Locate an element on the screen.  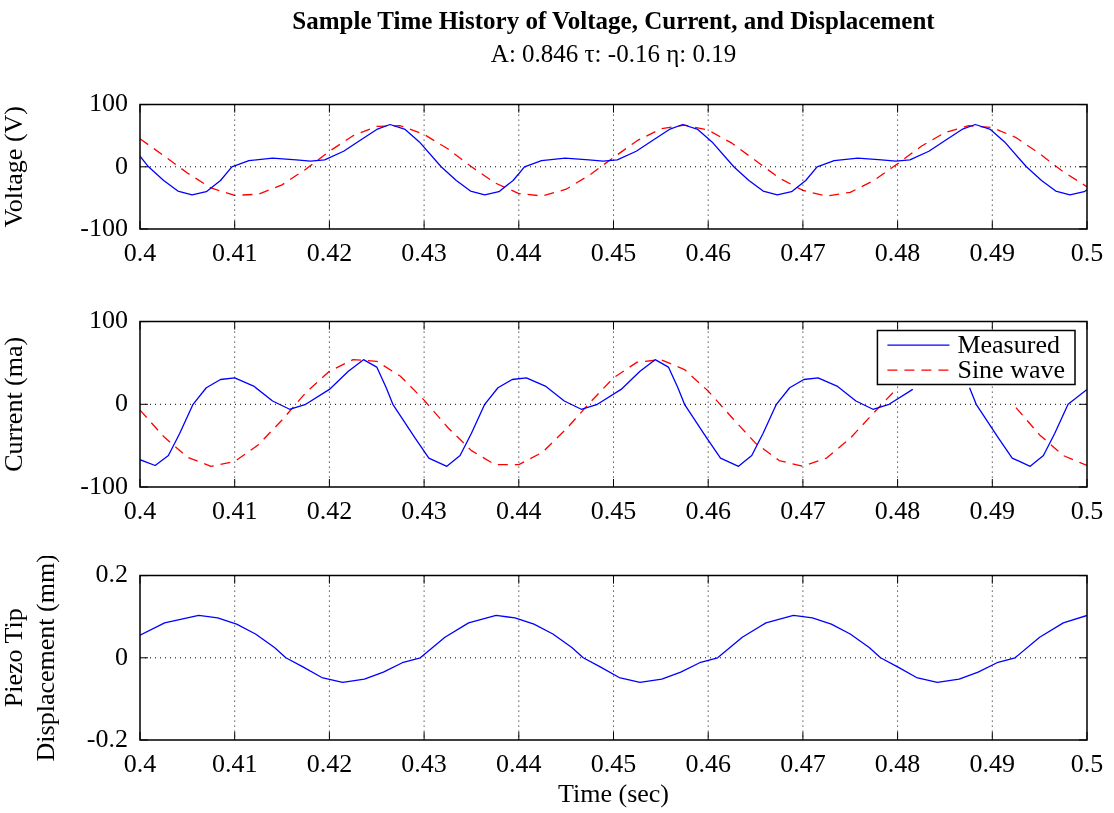
x-axis-title: Time (sec) is located at coordinates (613, 794).